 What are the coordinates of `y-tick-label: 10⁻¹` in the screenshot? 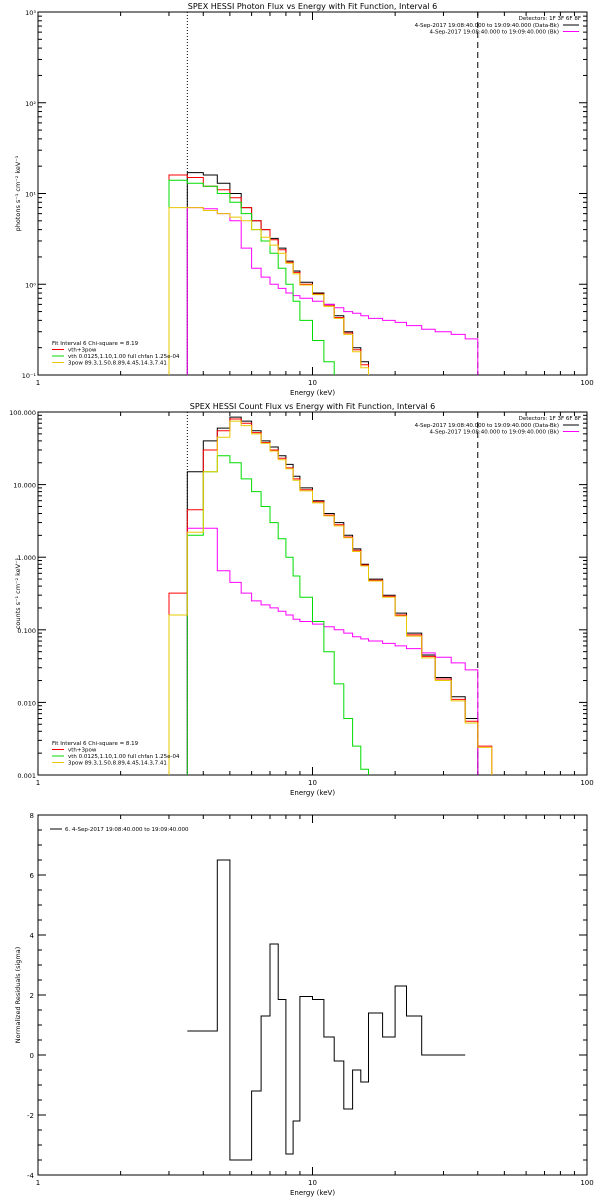 It's located at (29, 376).